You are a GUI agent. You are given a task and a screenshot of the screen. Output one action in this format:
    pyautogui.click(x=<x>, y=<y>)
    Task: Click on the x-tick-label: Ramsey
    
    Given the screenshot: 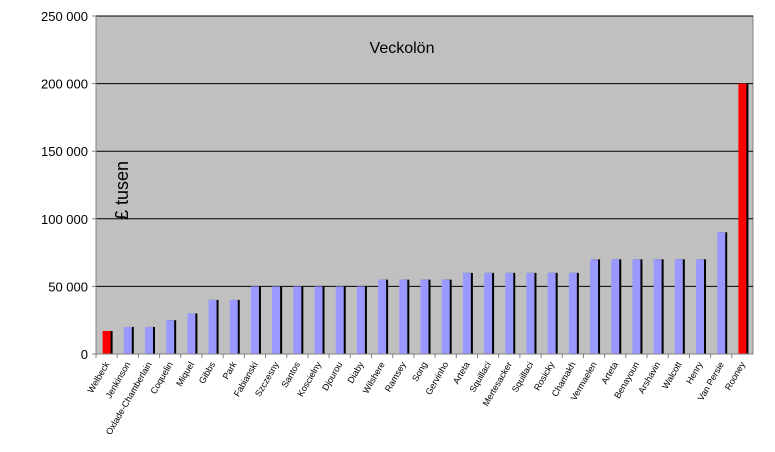 What is the action you would take?
    pyautogui.click(x=395, y=377)
    